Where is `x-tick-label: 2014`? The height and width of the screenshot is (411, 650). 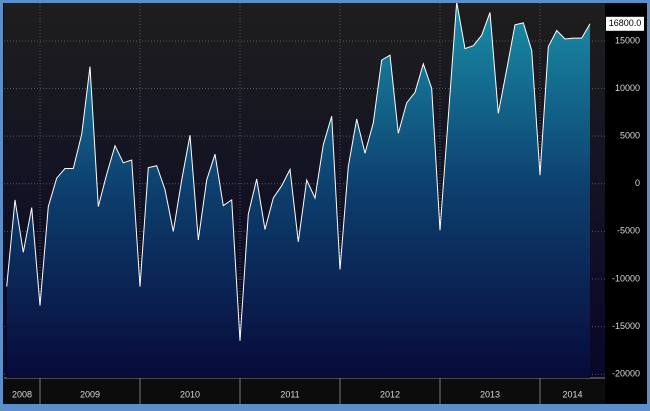 x-tick-label: 2014 is located at coordinates (572, 394).